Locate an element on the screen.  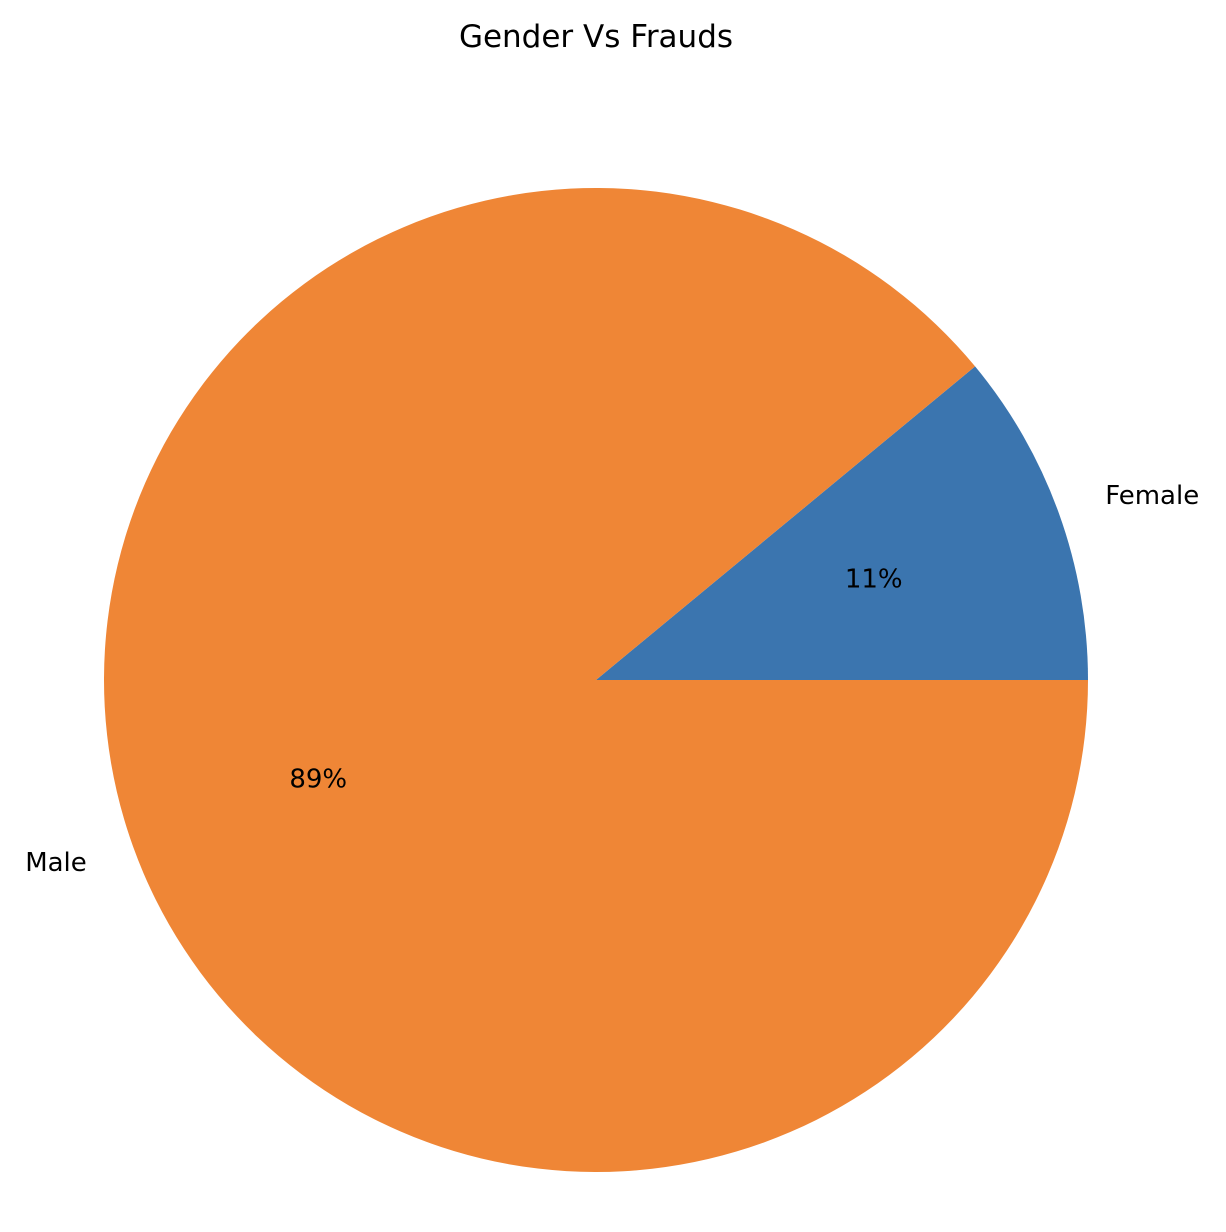
pct-label-female: 11% is located at coordinates (874, 580).